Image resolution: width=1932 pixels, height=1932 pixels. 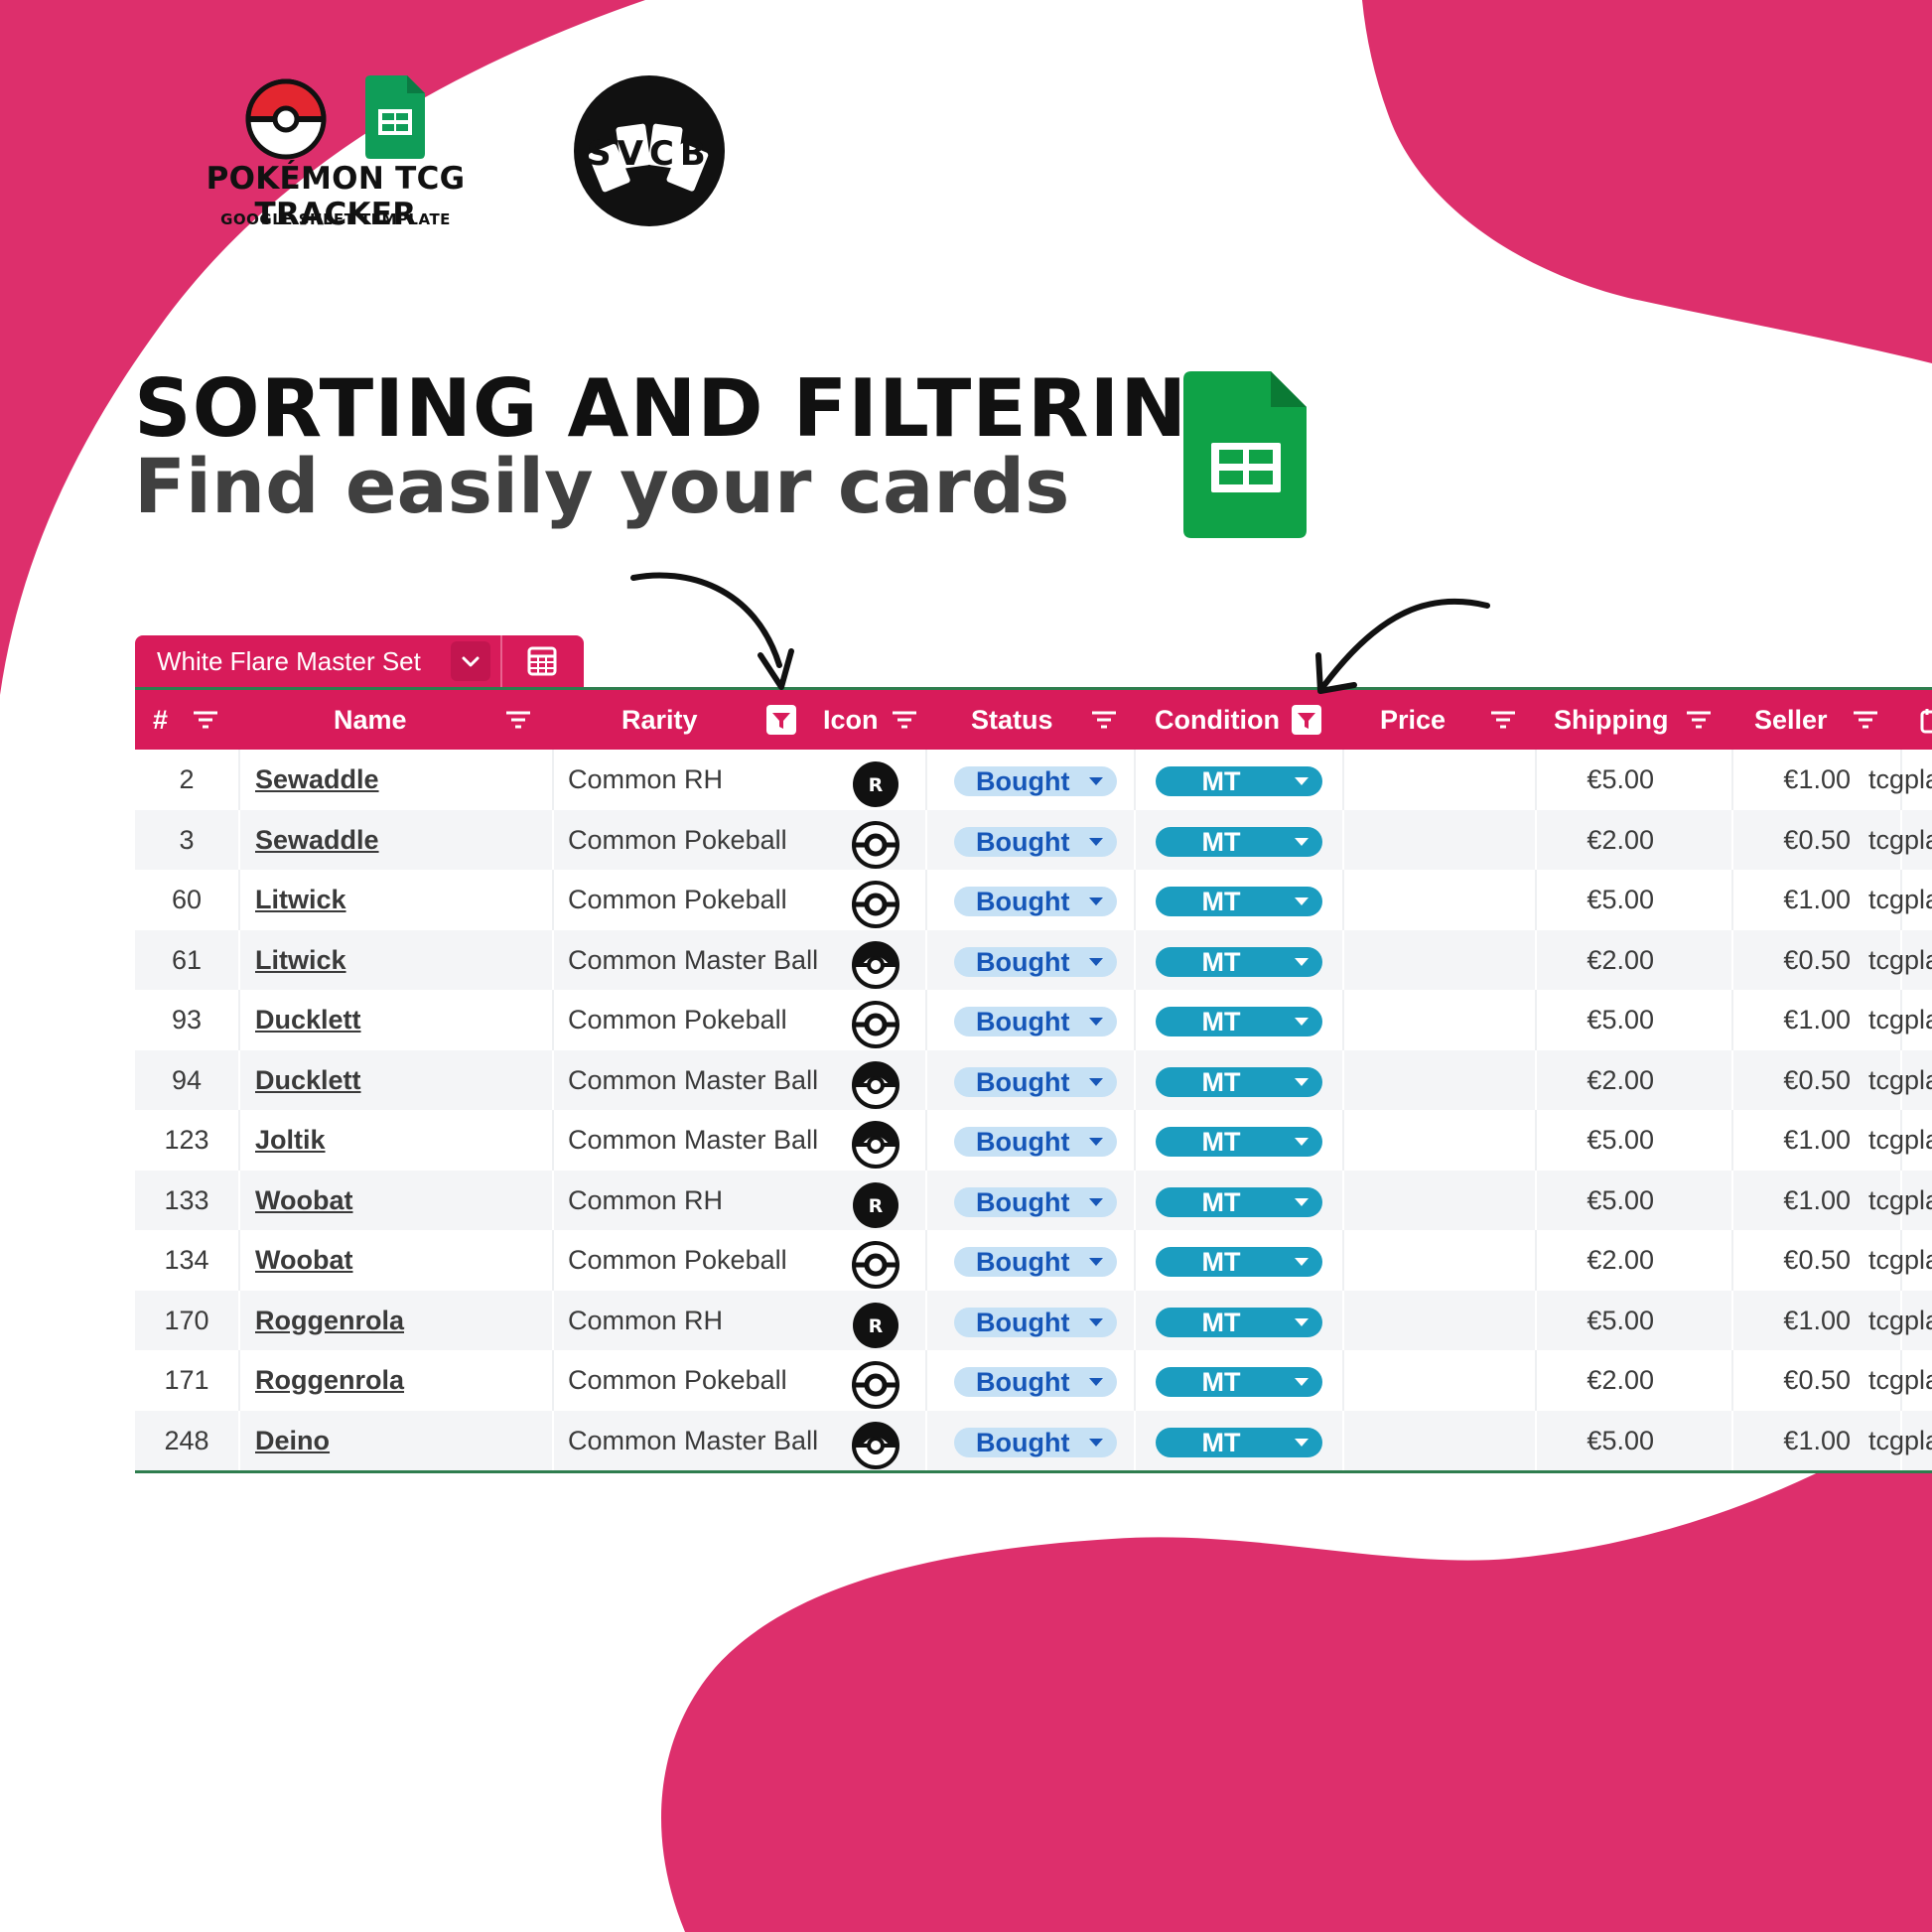 I want to click on sheet-menu-button, so click(x=470, y=661).